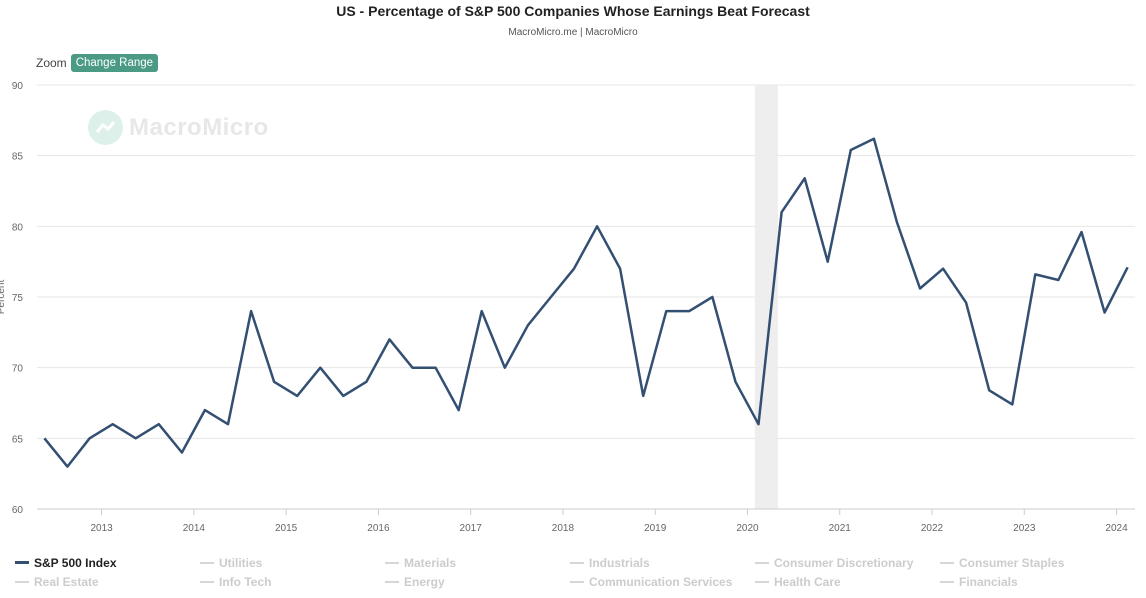  I want to click on x-tick-label: 2017, so click(471, 528).